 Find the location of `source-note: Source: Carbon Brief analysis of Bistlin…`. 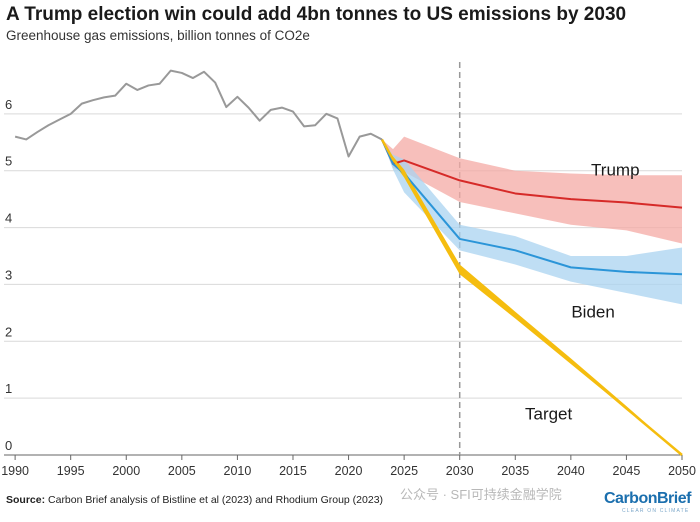

source-note: Source: Carbon Brief analysis of Bistlin… is located at coordinates (194, 500).